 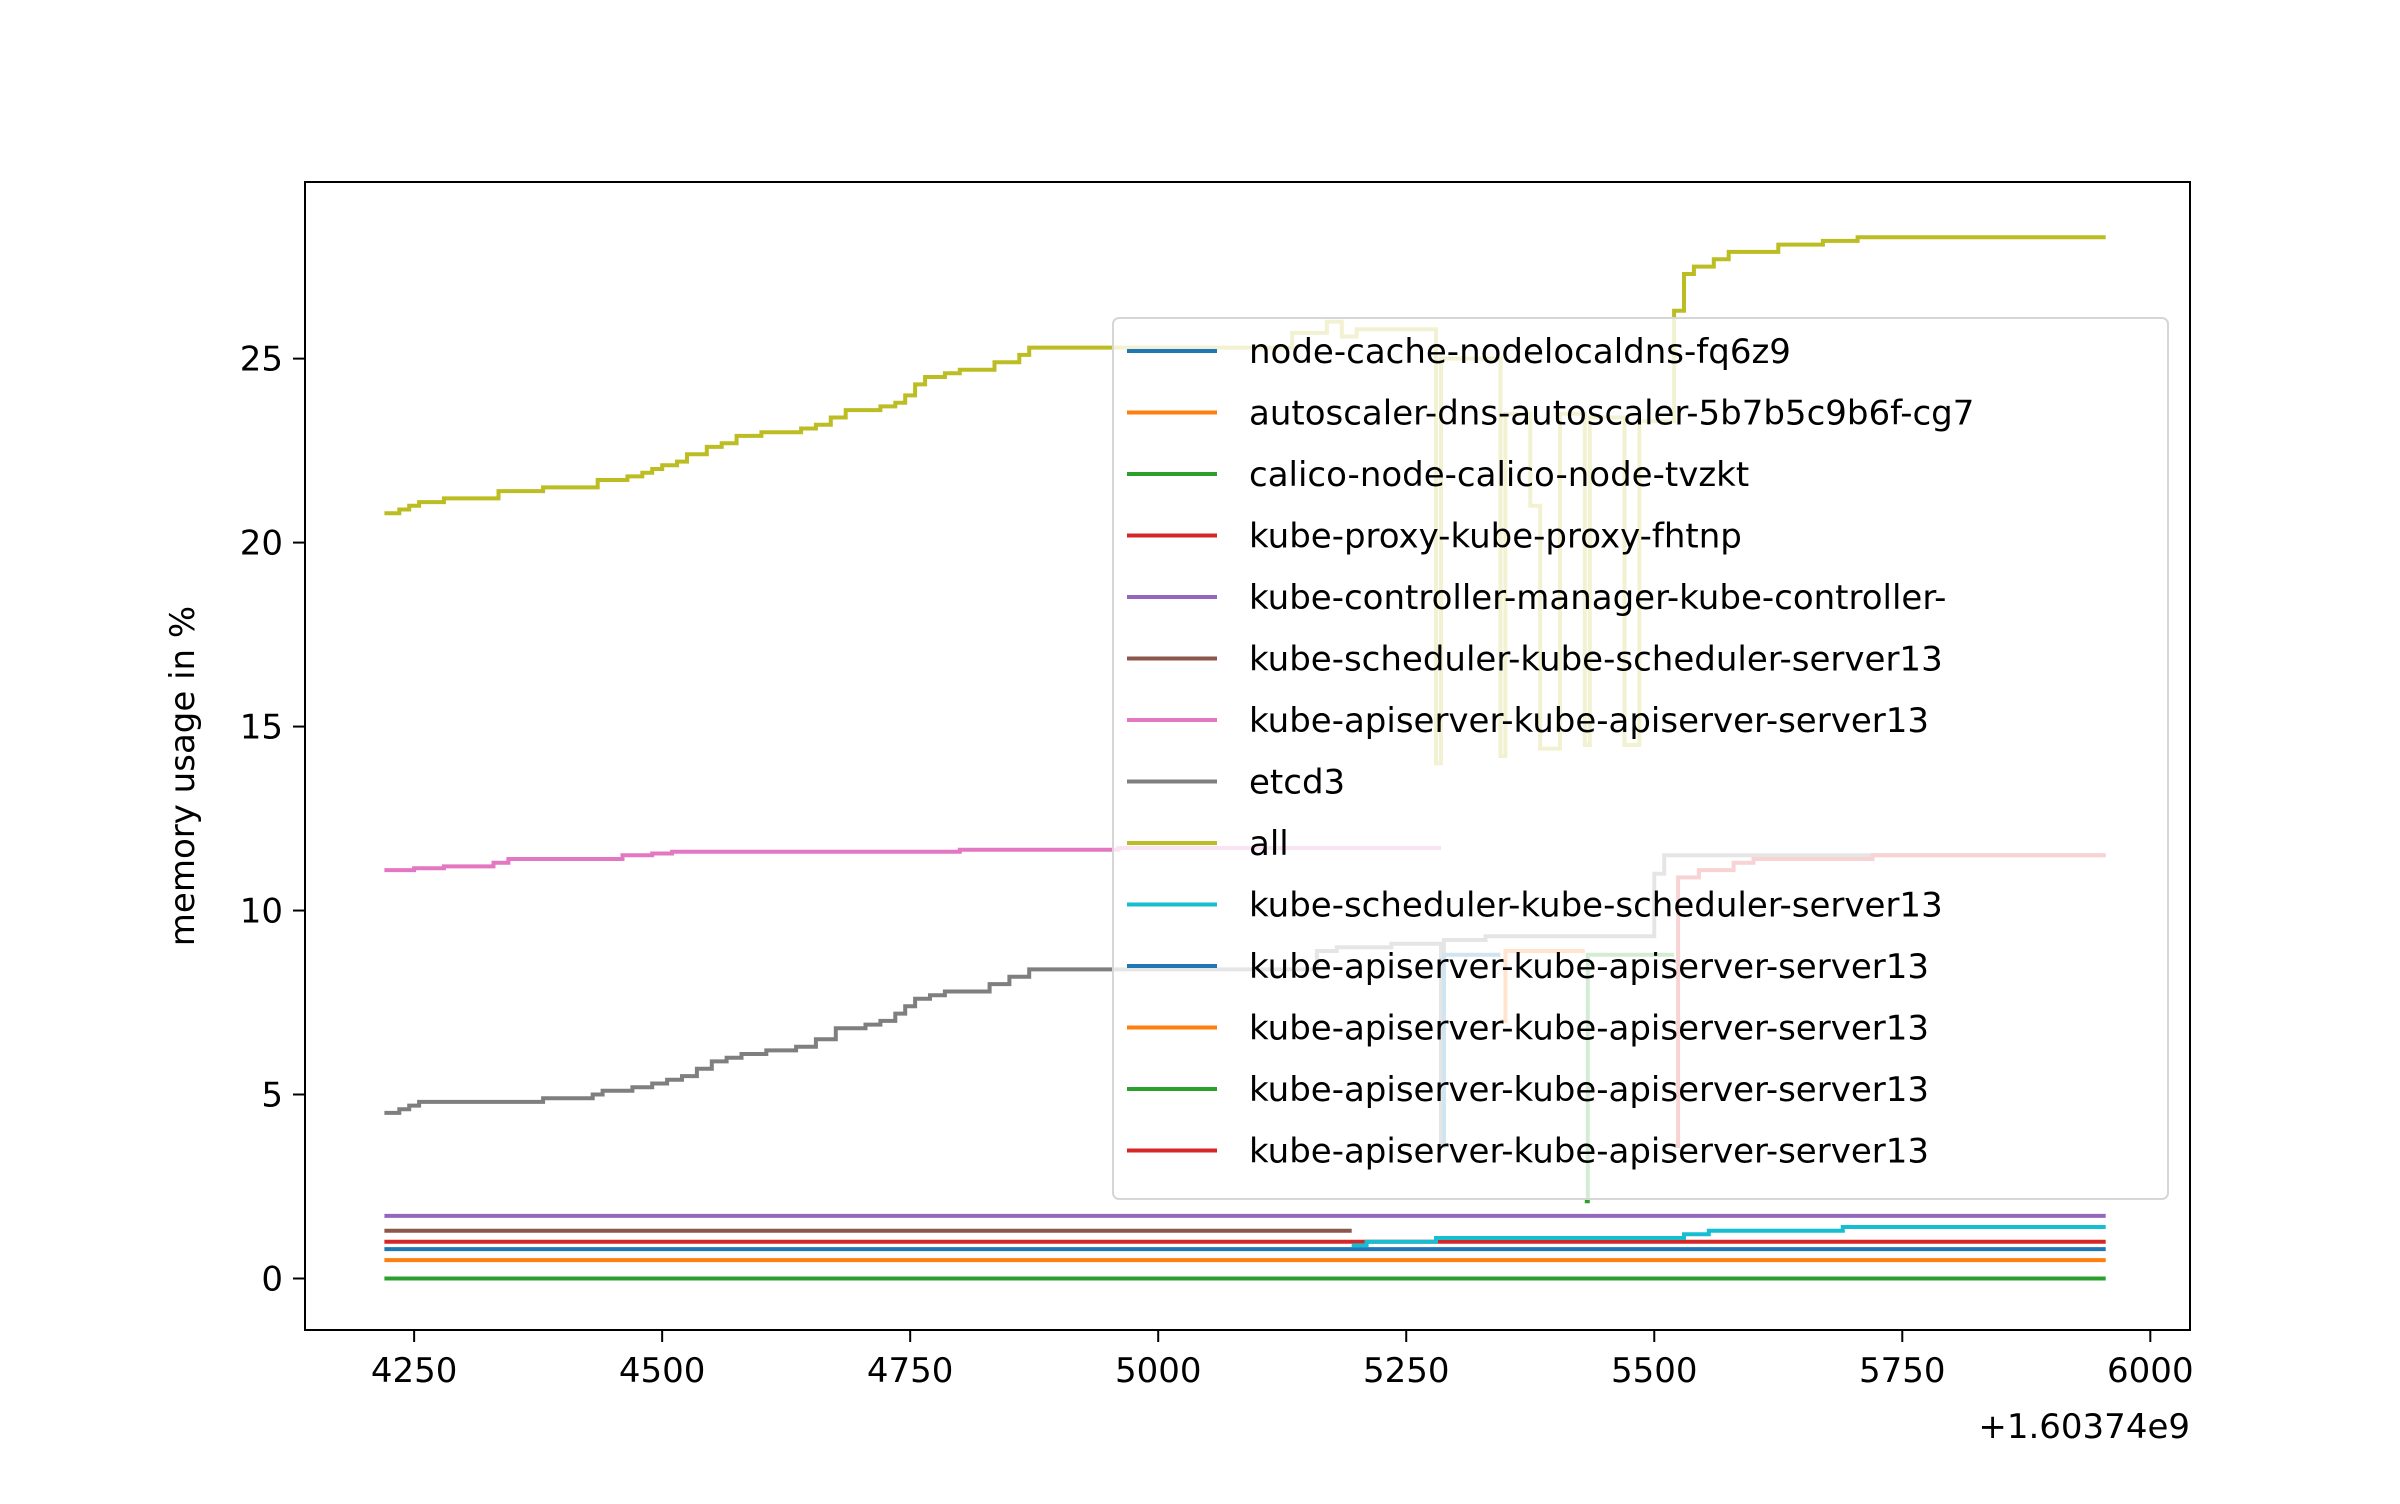 I want to click on y-tick-label: 5, so click(x=272, y=1096).